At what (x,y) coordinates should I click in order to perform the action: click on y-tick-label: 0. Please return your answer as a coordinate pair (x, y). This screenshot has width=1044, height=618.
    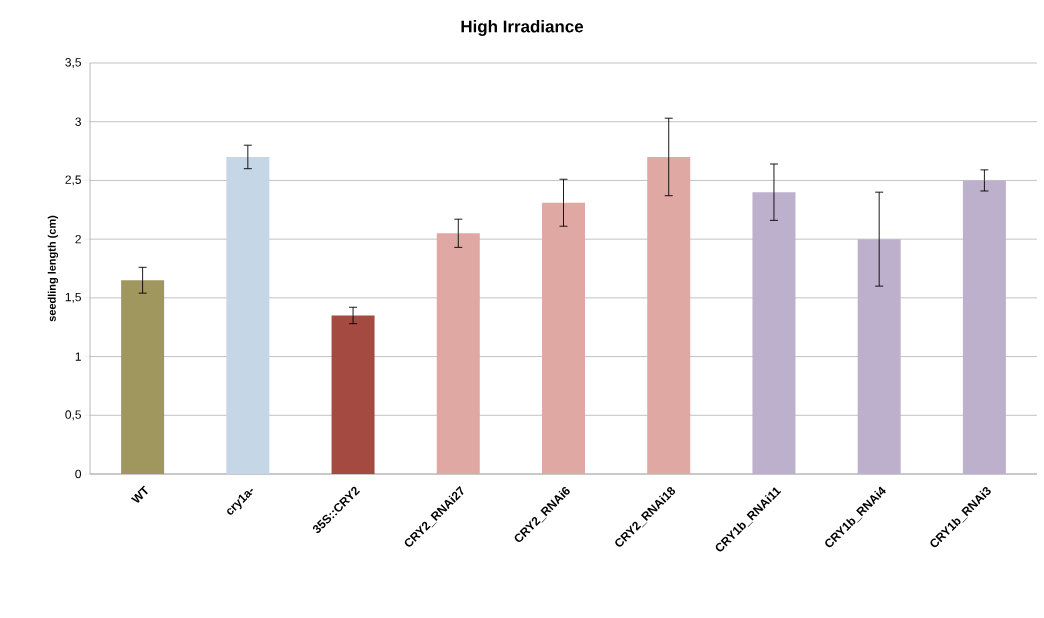
    Looking at the image, I should click on (78, 474).